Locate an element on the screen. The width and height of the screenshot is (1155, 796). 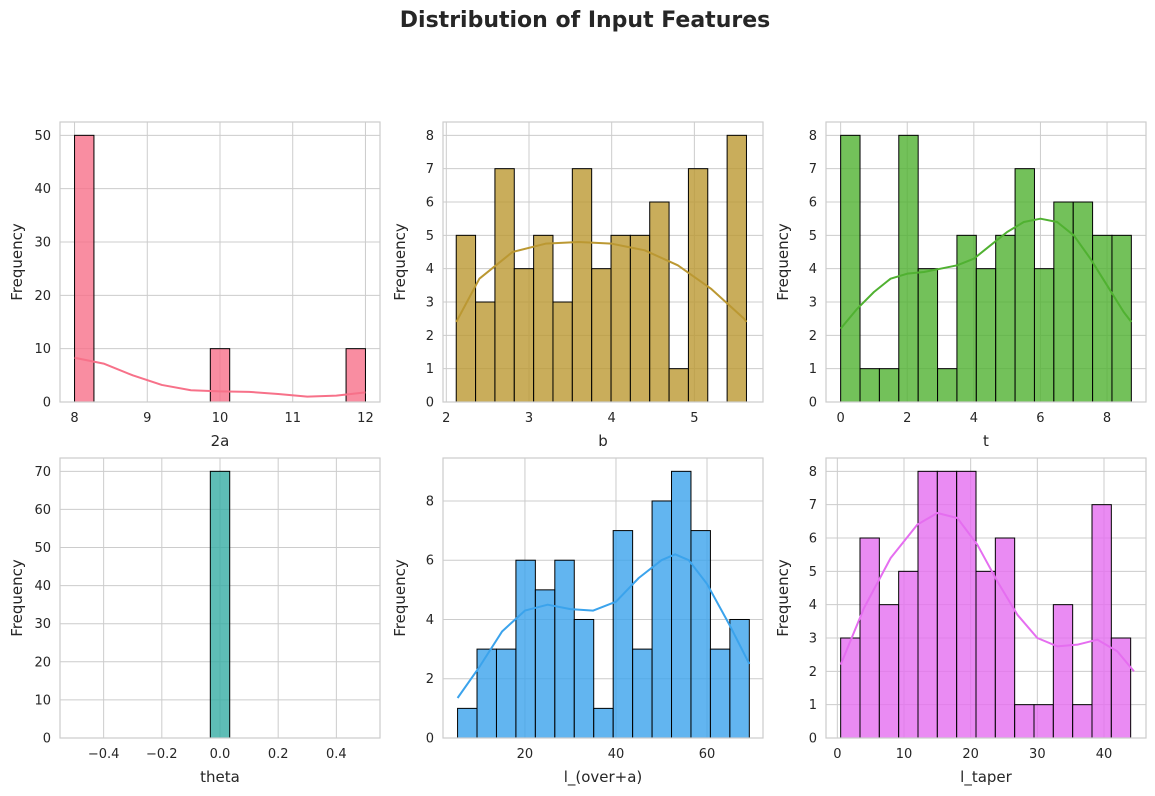
subplot-6: 0 10 20 30 40 0 1 2 3 4 5 6 7 8 l_taper Frequency is located at coordinates (960, 622).